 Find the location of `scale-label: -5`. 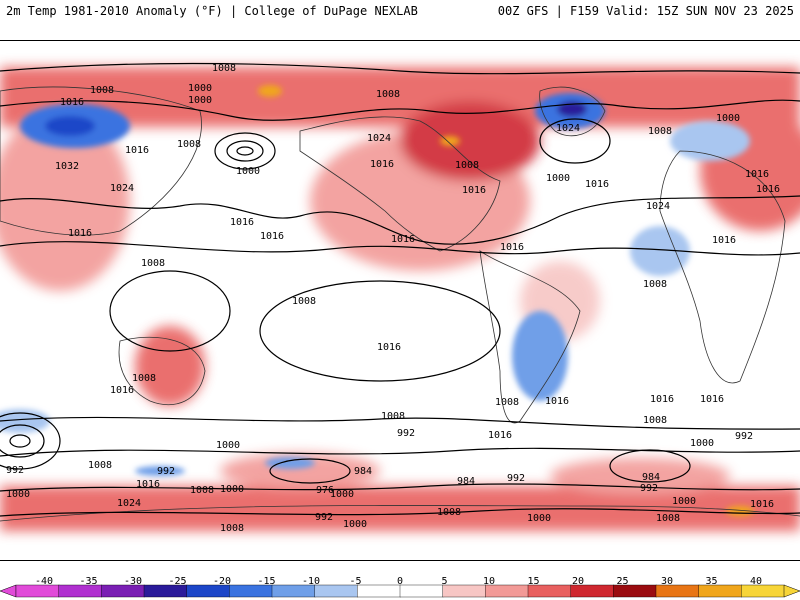

scale-label: -5 is located at coordinates (355, 581).